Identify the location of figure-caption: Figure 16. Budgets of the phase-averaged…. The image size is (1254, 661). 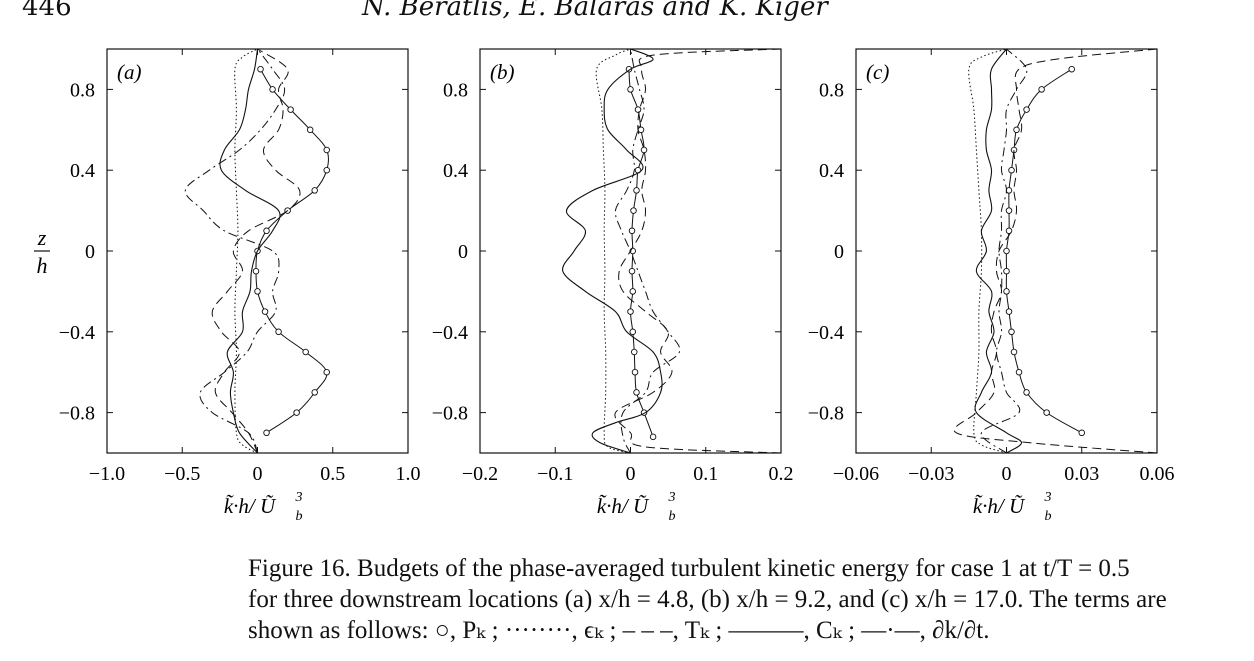
(728, 599).